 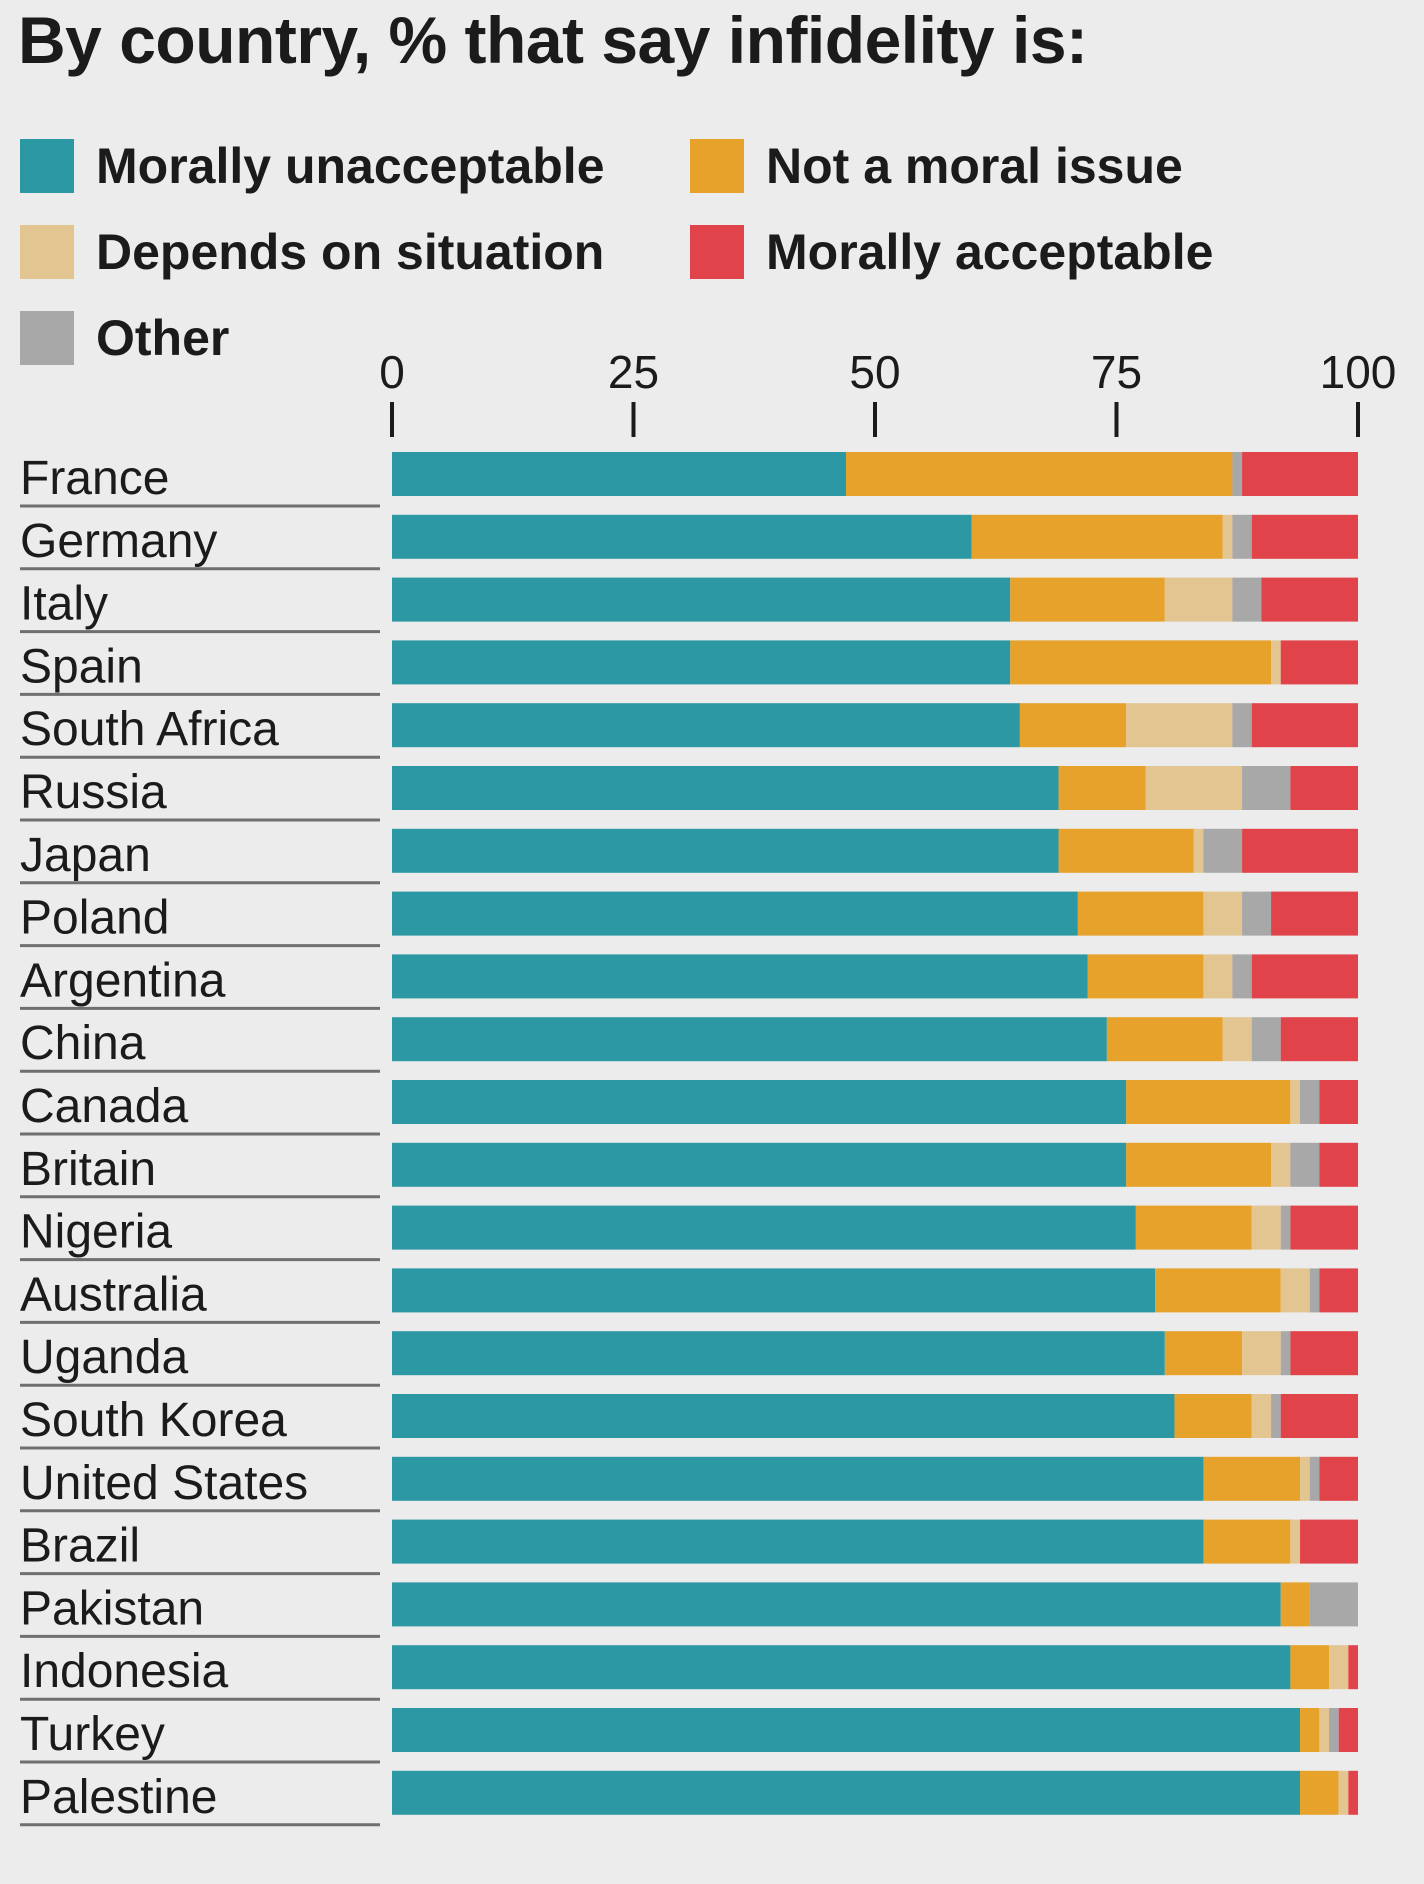 What do you see at coordinates (164, 1483) in the screenshot?
I see `category-label: United States` at bounding box center [164, 1483].